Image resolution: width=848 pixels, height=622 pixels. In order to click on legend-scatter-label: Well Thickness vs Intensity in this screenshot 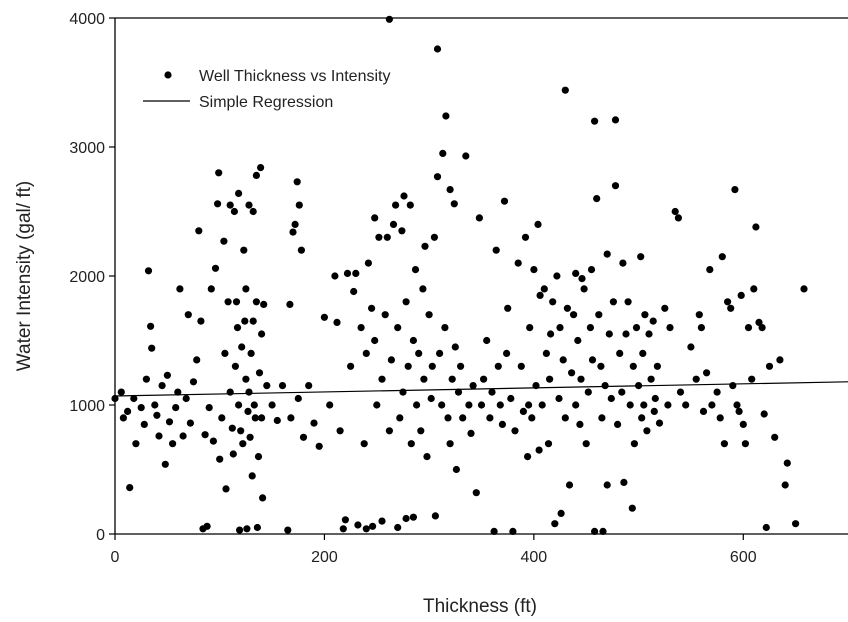, I will do `click(294, 76)`.